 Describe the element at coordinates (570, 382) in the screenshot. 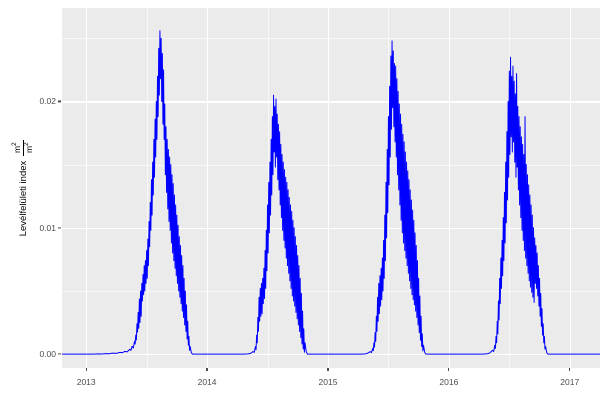

I see `x-tick-label: 2017` at that location.